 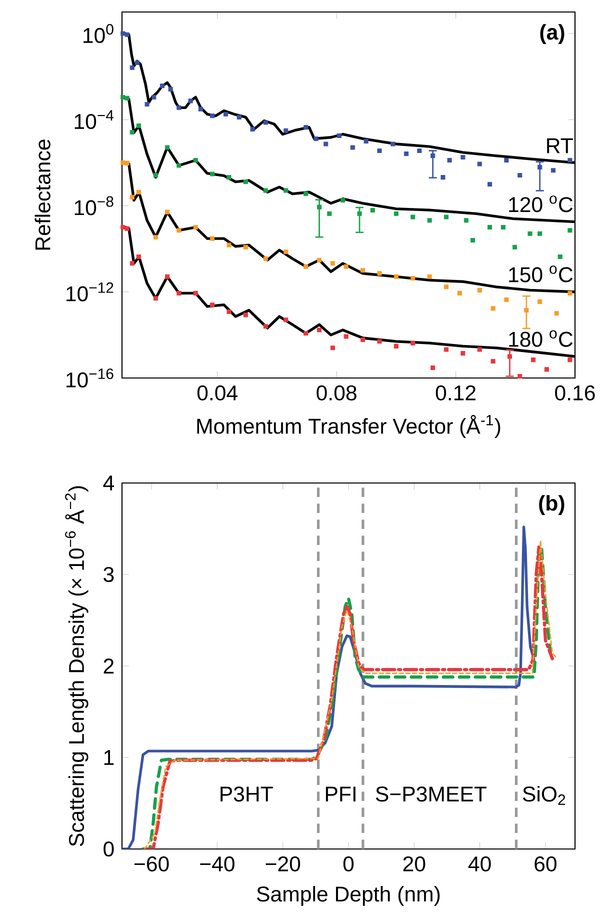 I want to click on y-tick-label: 0, so click(x=109, y=849).